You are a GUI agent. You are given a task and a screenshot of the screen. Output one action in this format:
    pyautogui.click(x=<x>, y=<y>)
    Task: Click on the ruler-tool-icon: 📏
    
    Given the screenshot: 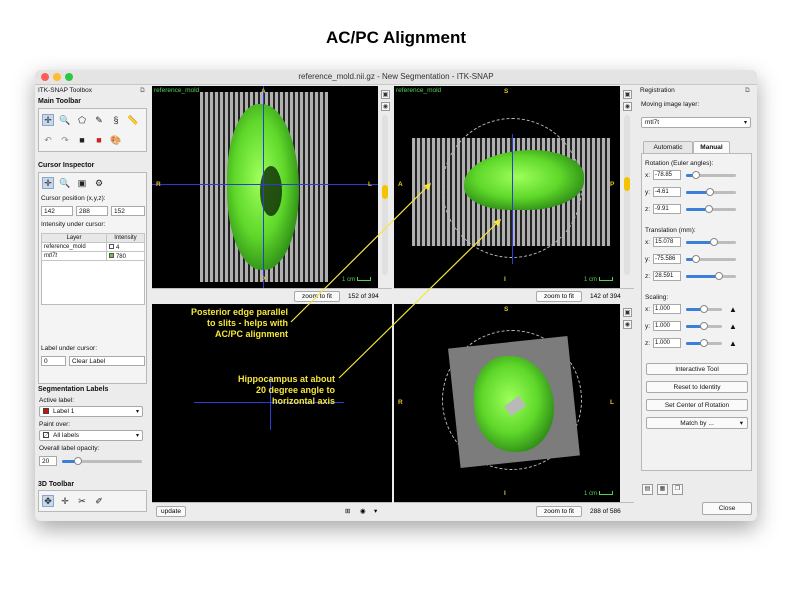 What is the action you would take?
    pyautogui.click(x=133, y=119)
    